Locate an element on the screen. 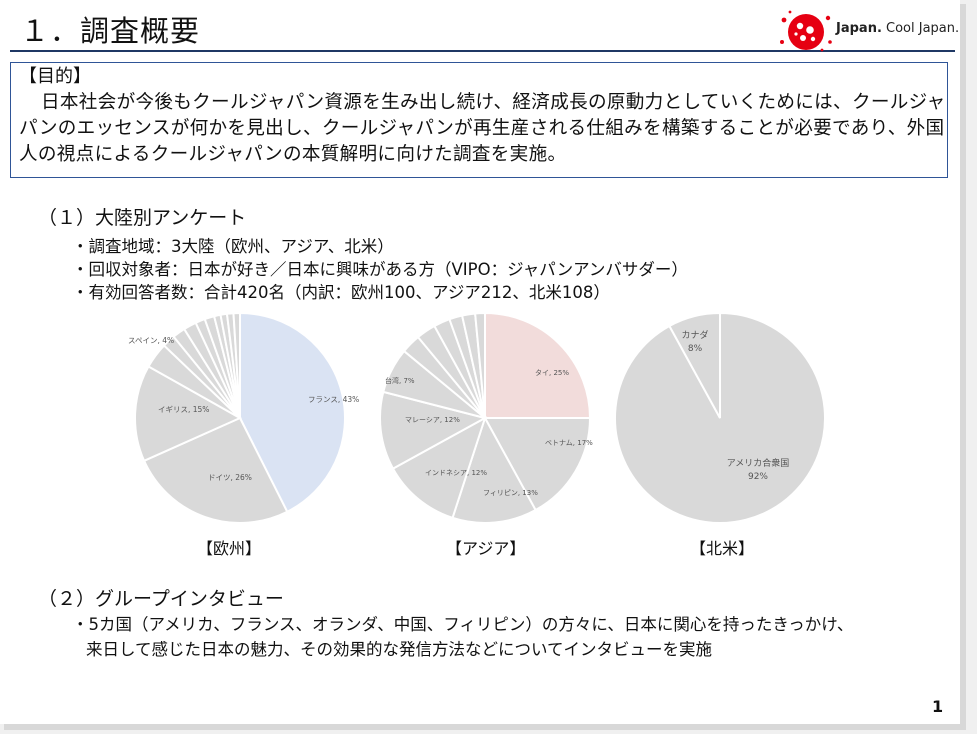 The height and width of the screenshot is (734, 977). pie-slice-label: アメリカ合衆国 92% is located at coordinates (758, 469).